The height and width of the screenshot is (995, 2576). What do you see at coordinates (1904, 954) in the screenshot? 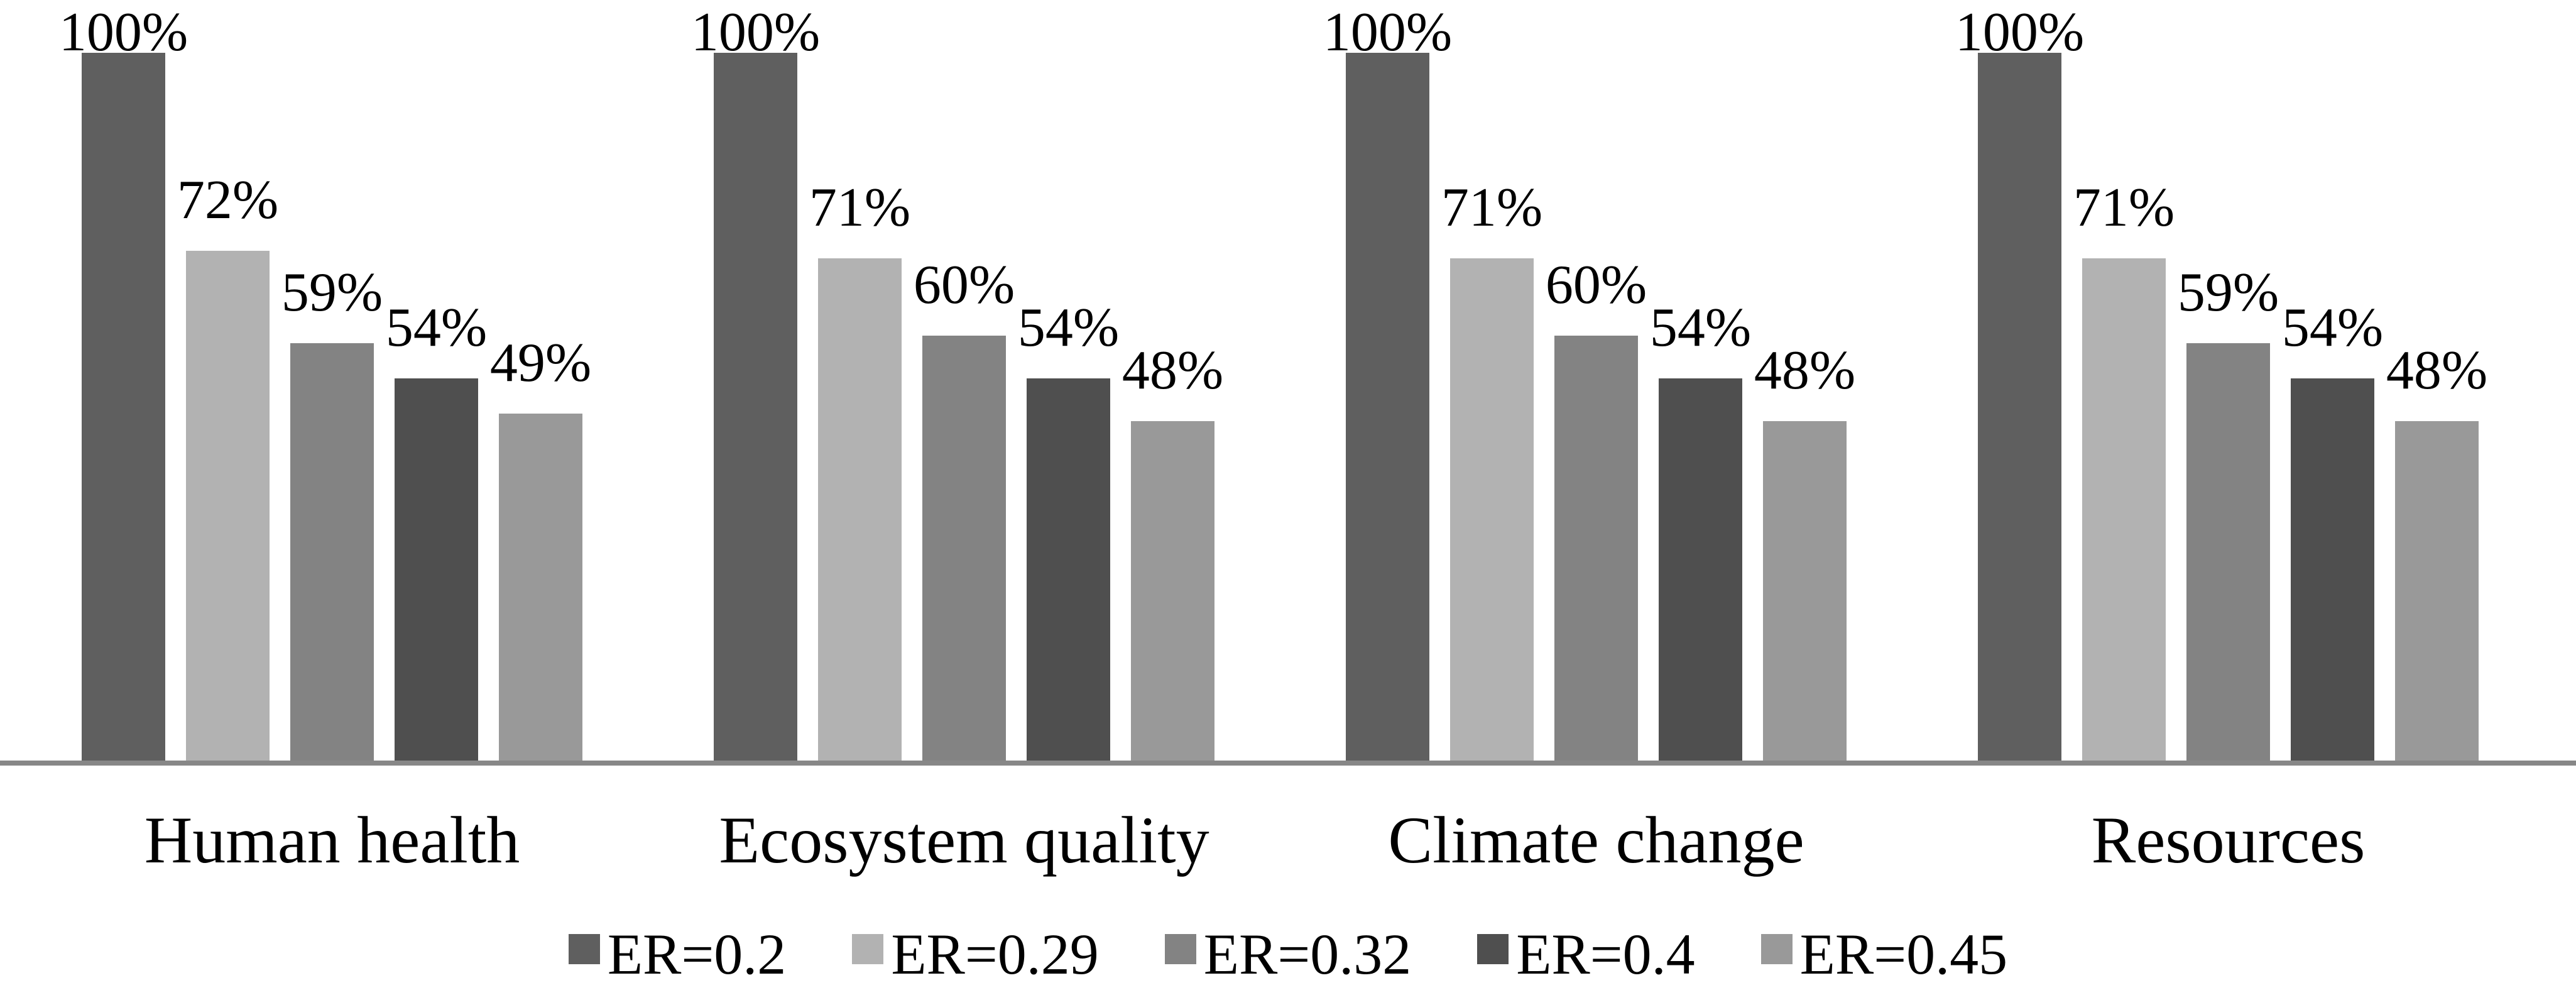
I see `legend-label: ER=0.45` at bounding box center [1904, 954].